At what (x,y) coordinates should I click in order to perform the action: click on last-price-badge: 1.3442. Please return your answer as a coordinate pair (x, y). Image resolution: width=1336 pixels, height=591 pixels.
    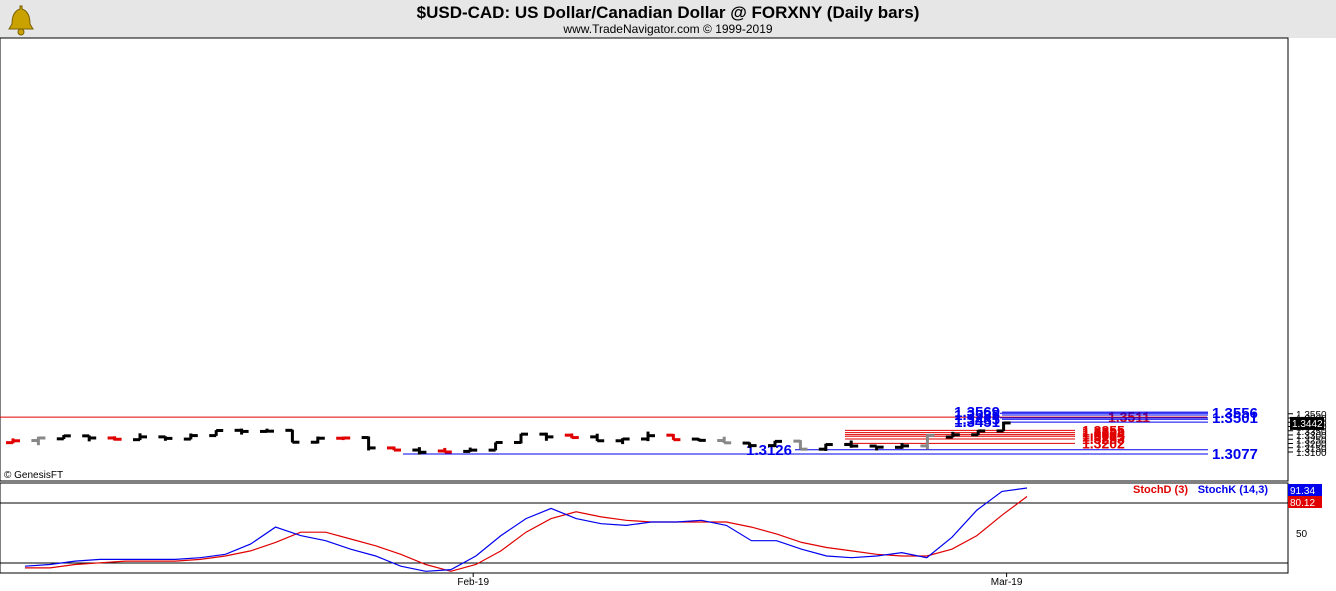
    Looking at the image, I should click on (1307, 423).